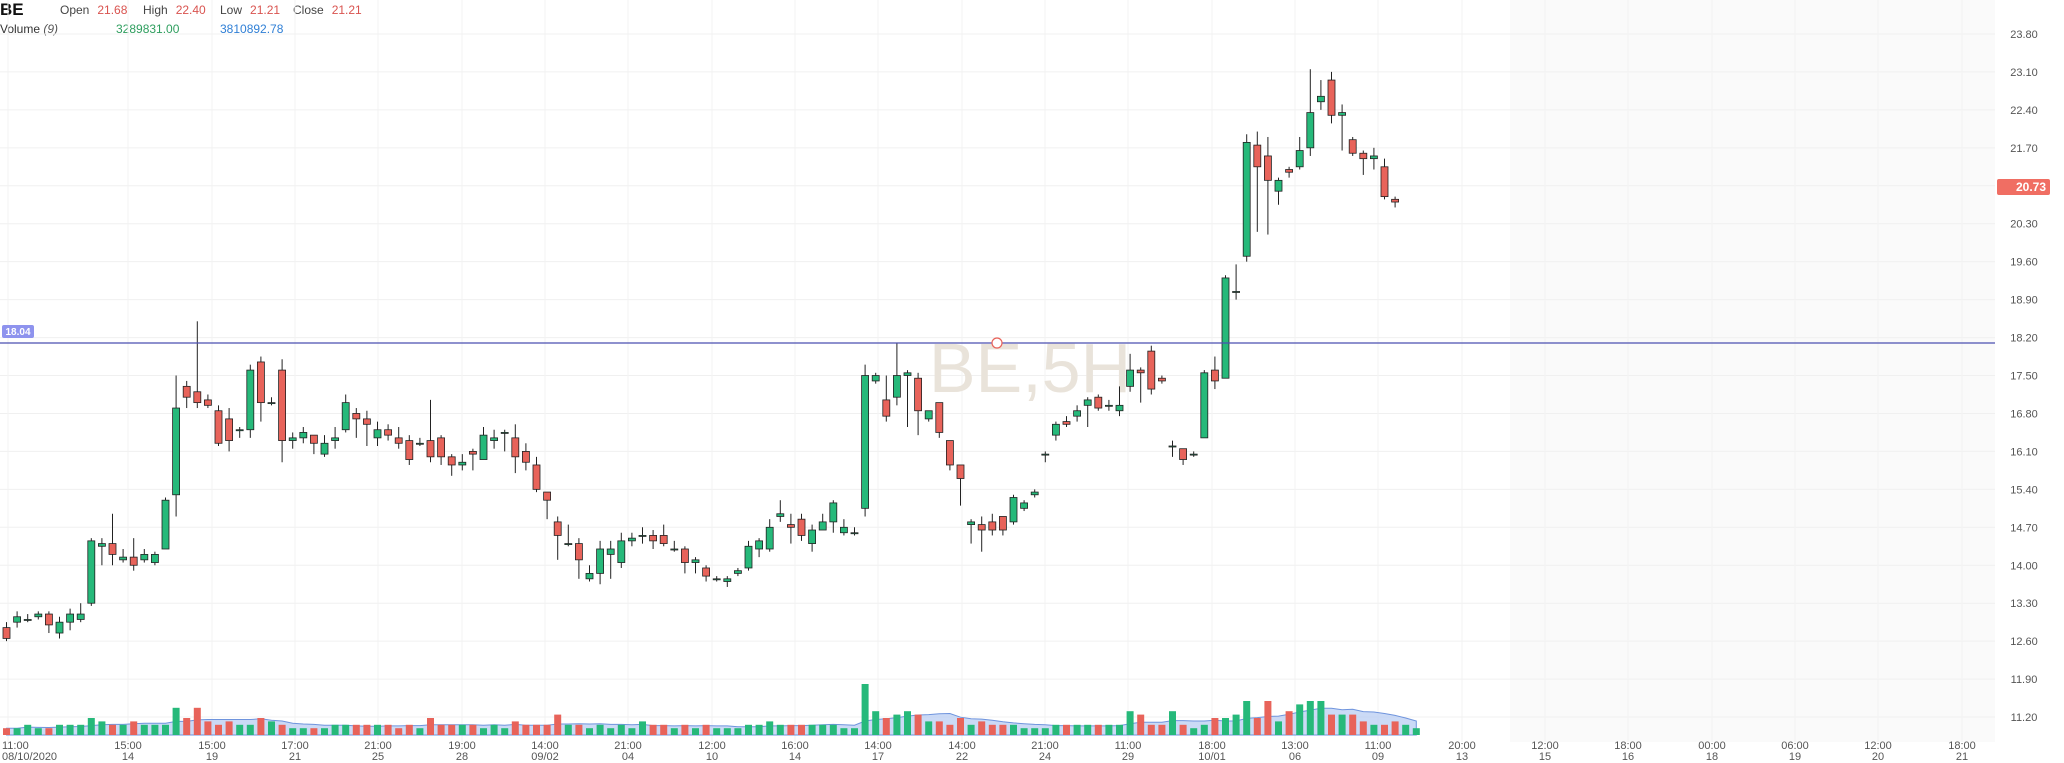 Image resolution: width=2064 pixels, height=763 pixels. I want to click on horizontal-line: 18.04, so click(997, 336).